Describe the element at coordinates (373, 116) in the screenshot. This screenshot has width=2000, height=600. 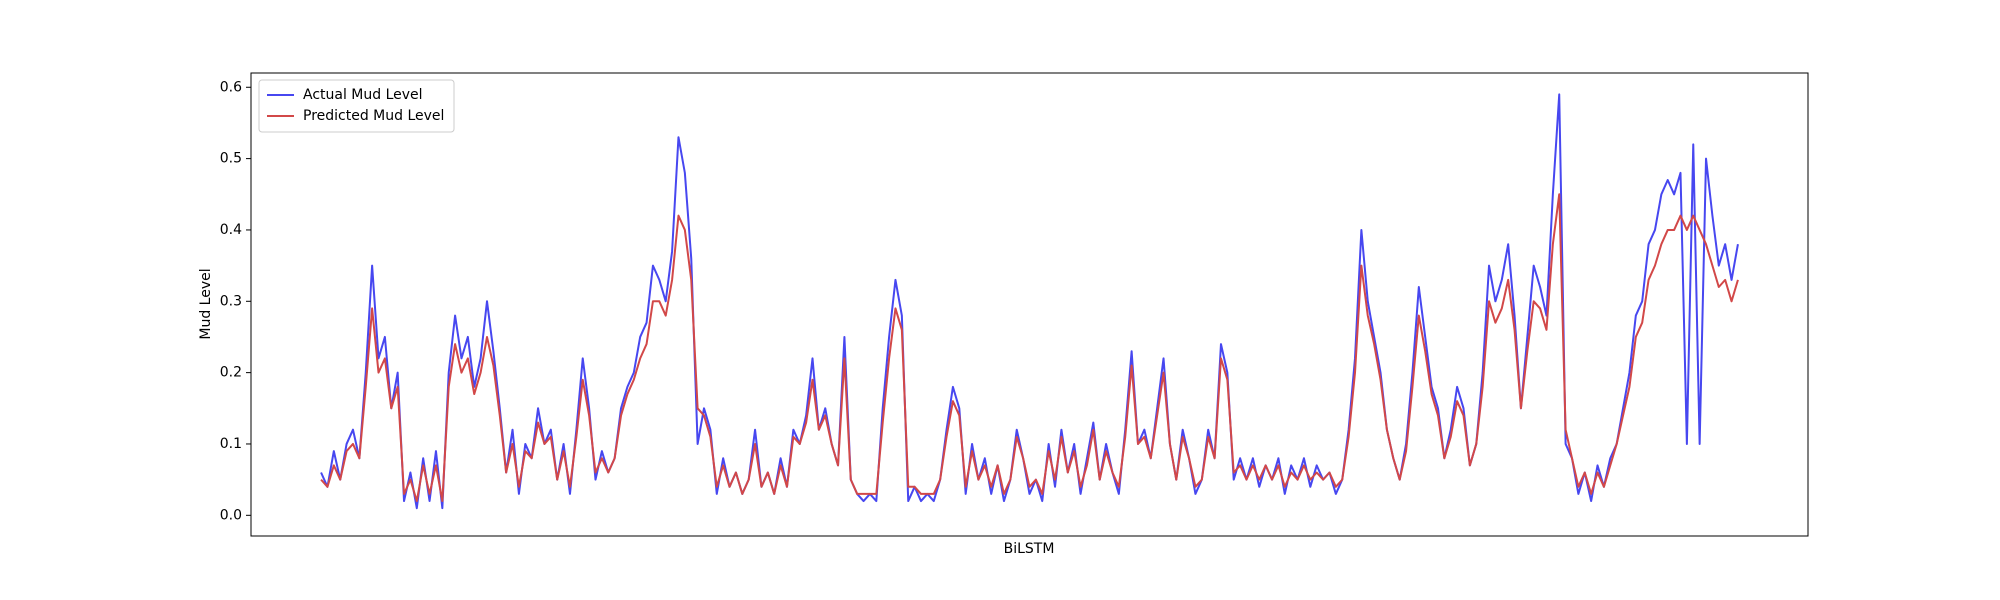
I see `legend-label: Predicted Mud Level` at that location.